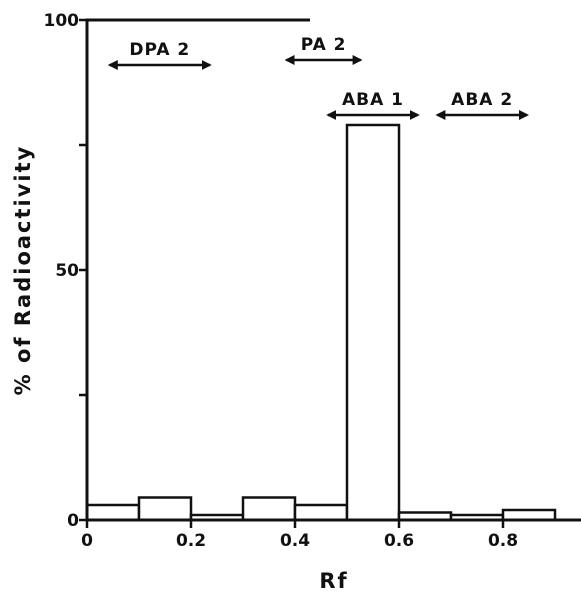 This screenshot has width=581, height=595. What do you see at coordinates (333, 581) in the screenshot?
I see `x-axis-title: Rf` at bounding box center [333, 581].